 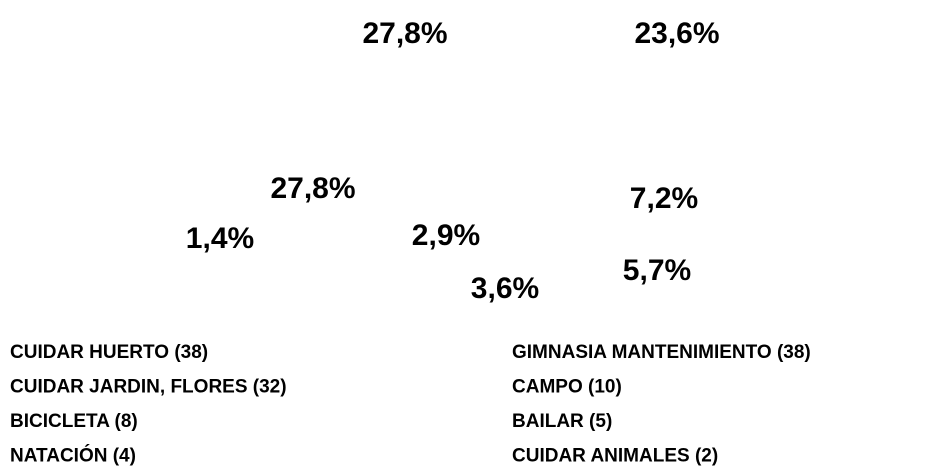 What do you see at coordinates (505, 288) in the screenshot?
I see `data-label: 3,6%` at bounding box center [505, 288].